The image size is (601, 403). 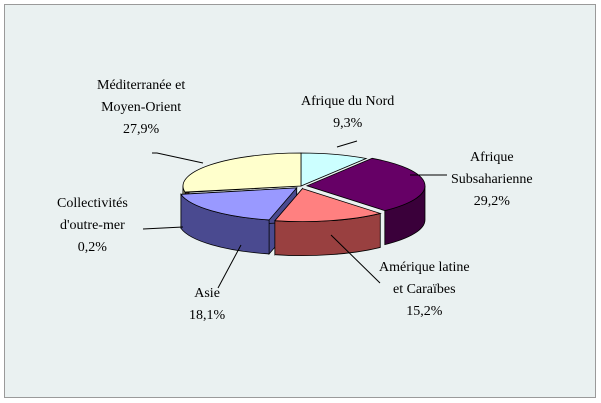 What do you see at coordinates (141, 107) in the screenshot?
I see `label-mediterranee-moyen-orient: Méditerranée et Moyen-Orient 27,9%` at bounding box center [141, 107].